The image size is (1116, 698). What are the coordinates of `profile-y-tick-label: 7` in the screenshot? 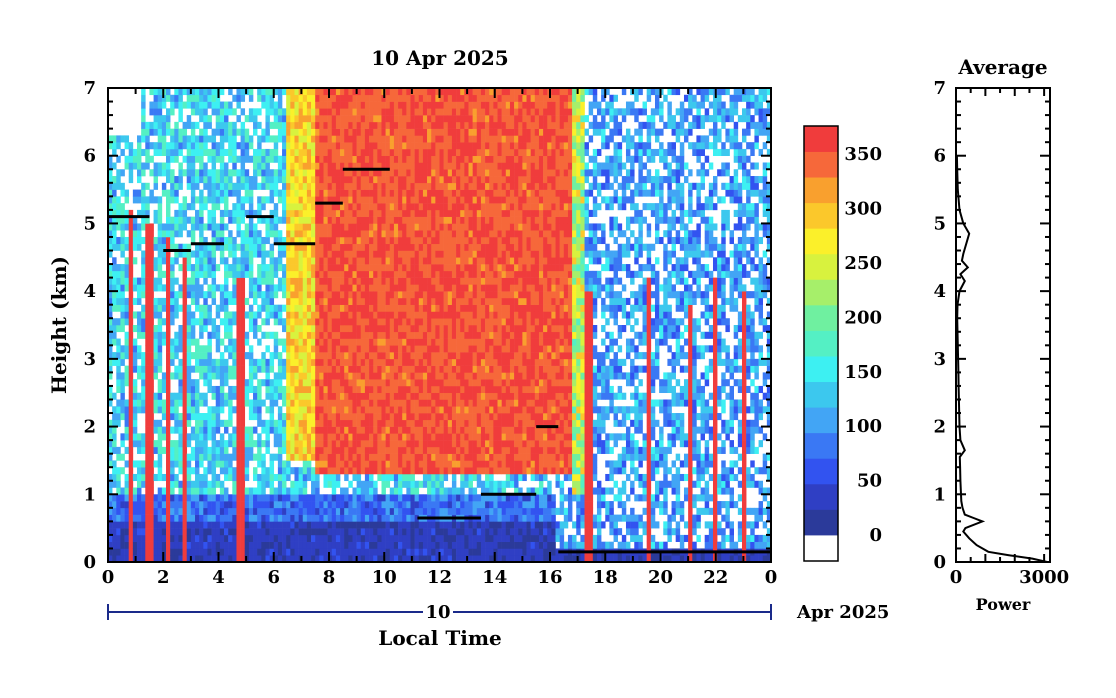 It's located at (939, 88).